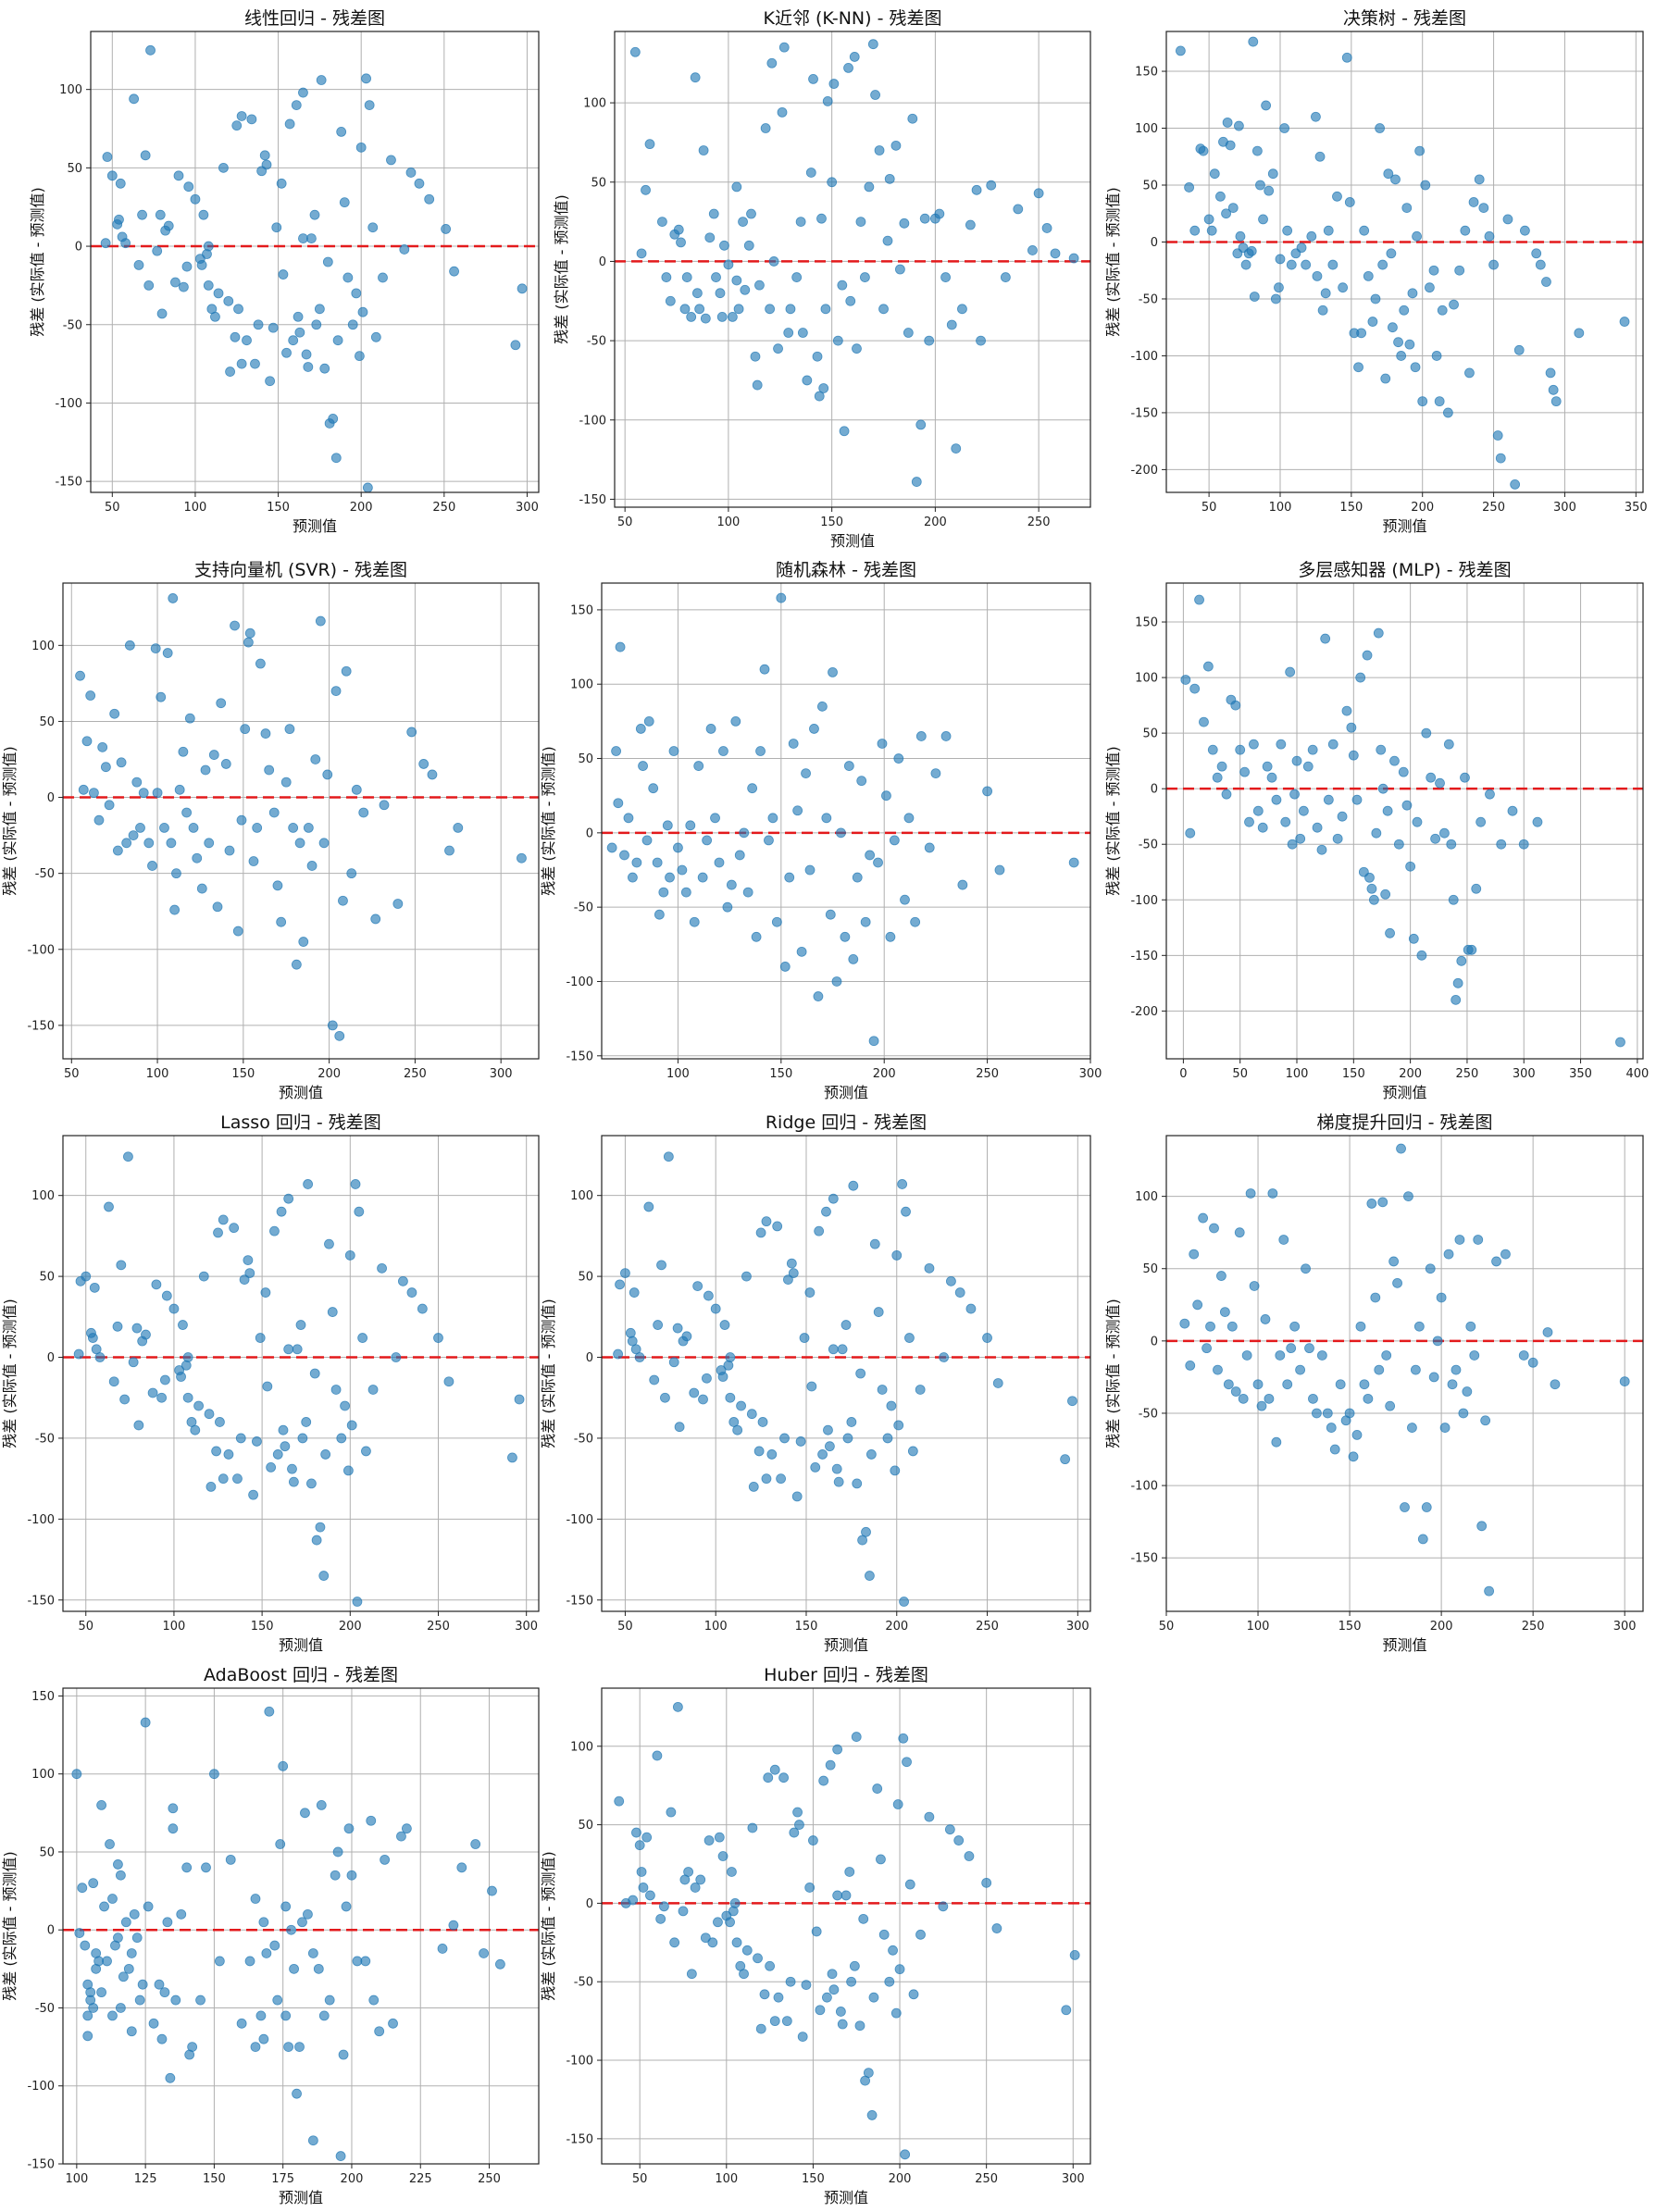  Describe the element at coordinates (315, 526) in the screenshot. I see `x-axis-label: 预测值` at that location.